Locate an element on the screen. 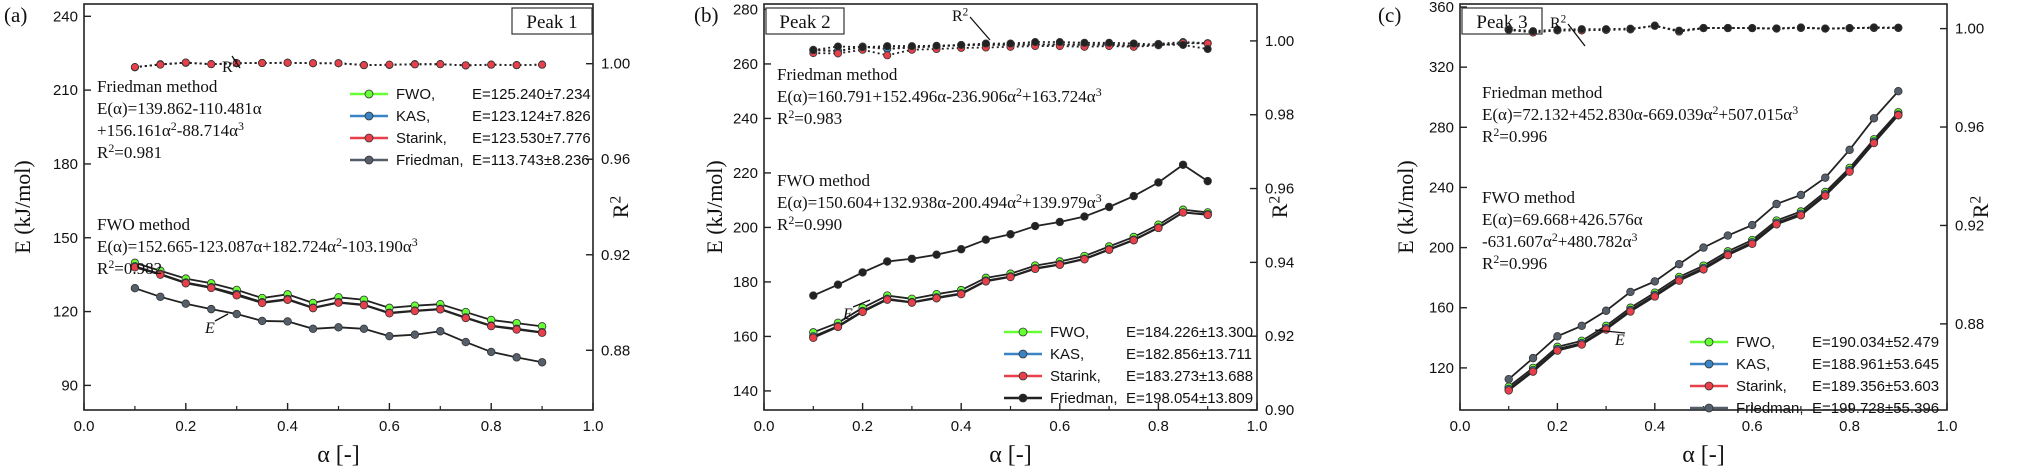 The height and width of the screenshot is (472, 2032). y2-tick-label: 0.96 is located at coordinates (1279, 189).